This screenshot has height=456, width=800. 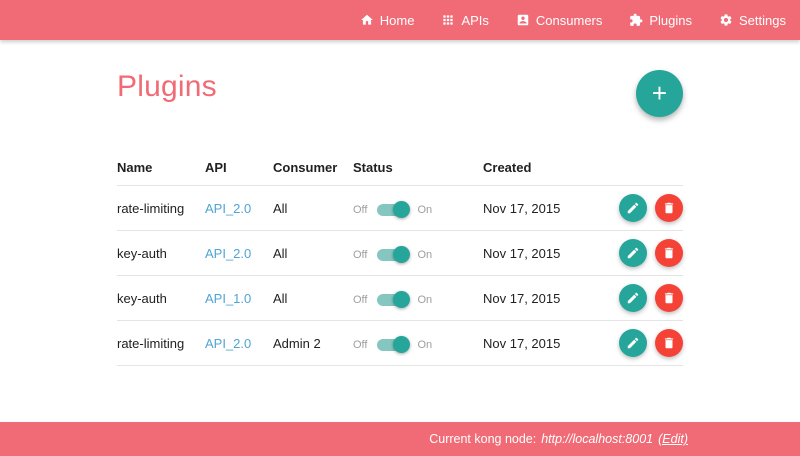 I want to click on plugins-table-header: Name API Consumer Status Created, so click(x=400, y=170).